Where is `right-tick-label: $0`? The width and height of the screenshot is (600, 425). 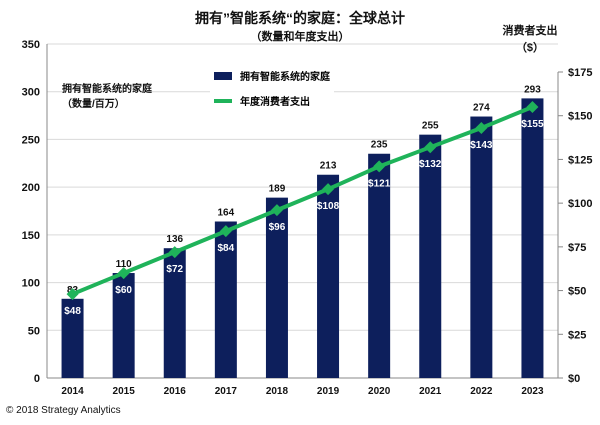
right-tick-label: $0 is located at coordinates (574, 379).